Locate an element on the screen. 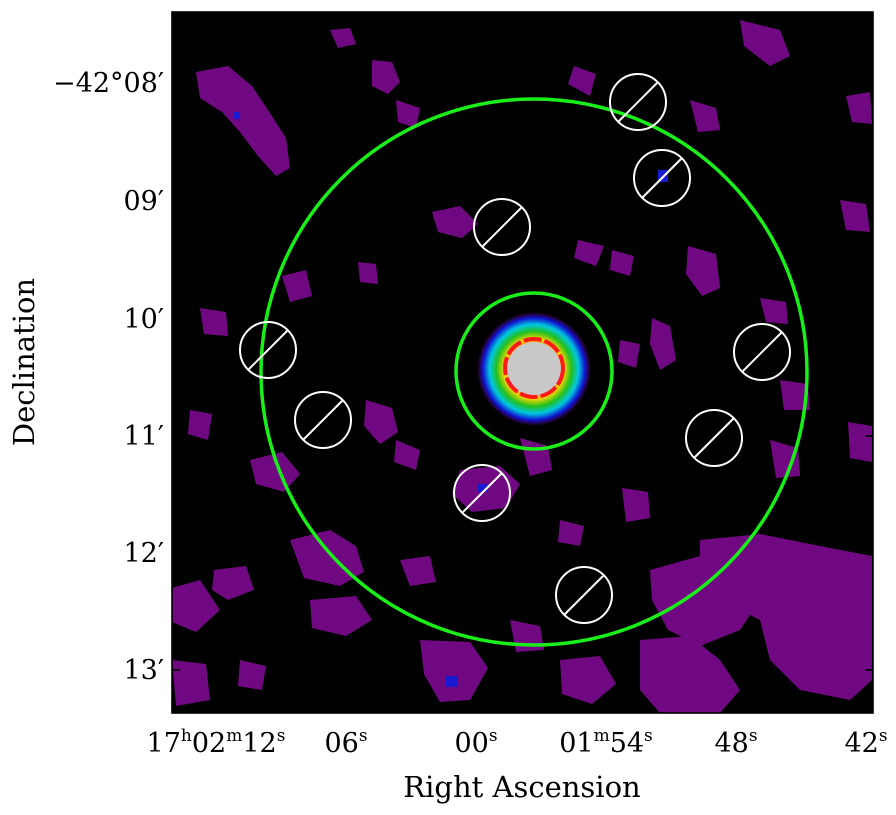  y-tick-label: 13′ is located at coordinates (144, 670).